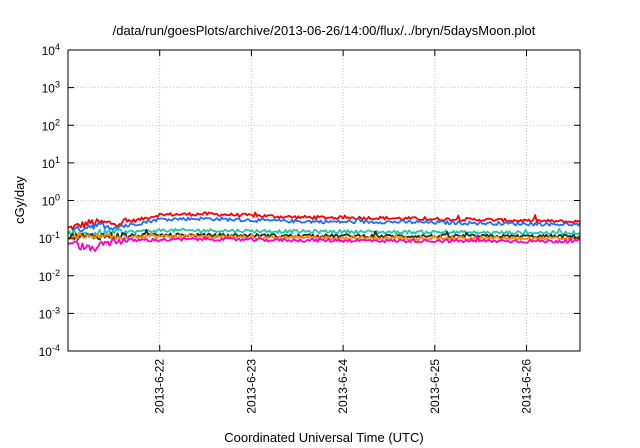  What do you see at coordinates (323, 437) in the screenshot?
I see `x-axis-label: Coordinated Universal Time (UTC)` at bounding box center [323, 437].